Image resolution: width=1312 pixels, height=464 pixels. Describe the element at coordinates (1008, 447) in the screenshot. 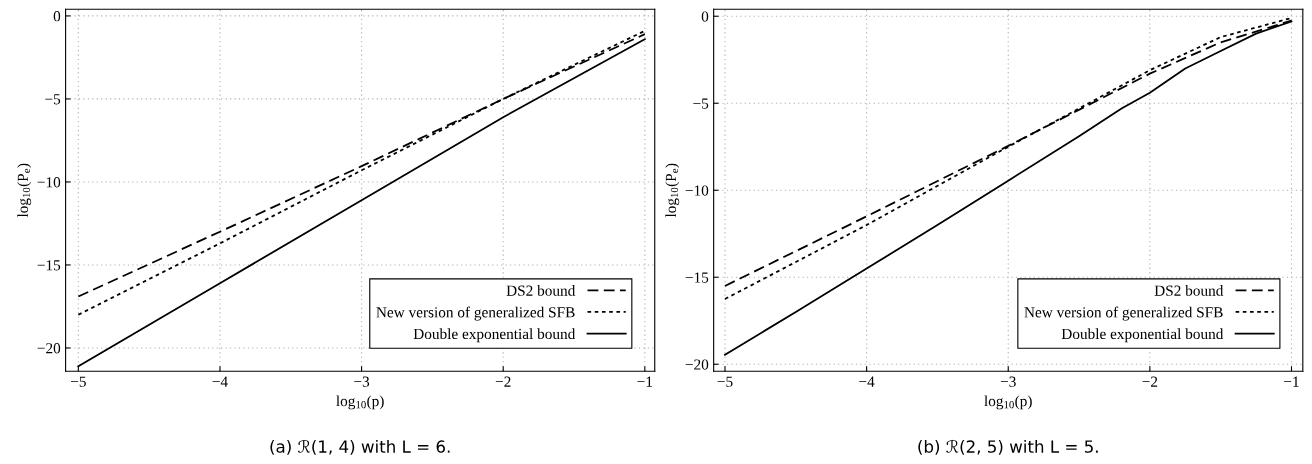

I see `text: (b) ℛ(2, 5) with L = 5.` at that location.